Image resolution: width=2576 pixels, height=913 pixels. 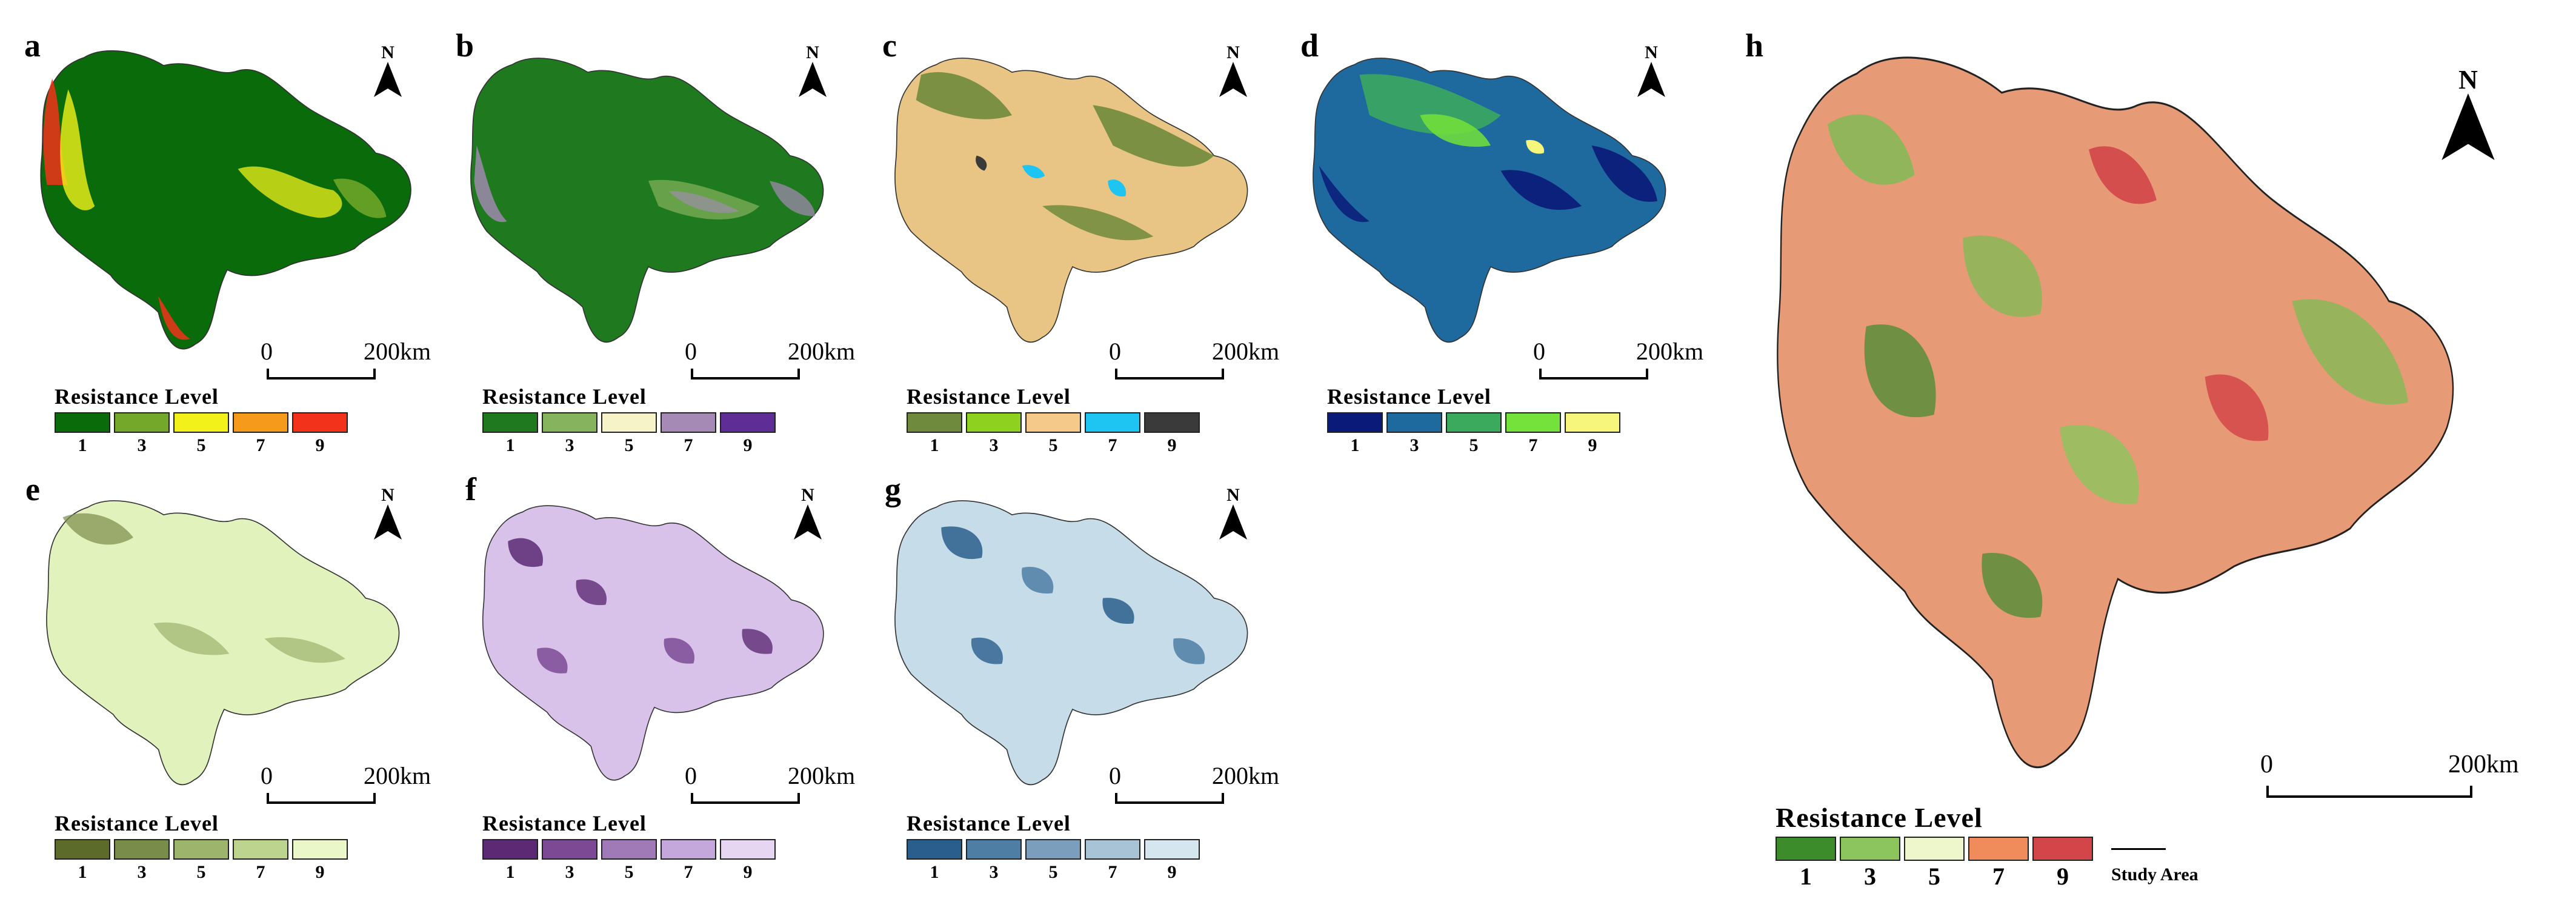 What do you see at coordinates (1987, 846) in the screenshot?
I see `legend: Resistance Level 1 3 5 7 9 Study Area` at bounding box center [1987, 846].